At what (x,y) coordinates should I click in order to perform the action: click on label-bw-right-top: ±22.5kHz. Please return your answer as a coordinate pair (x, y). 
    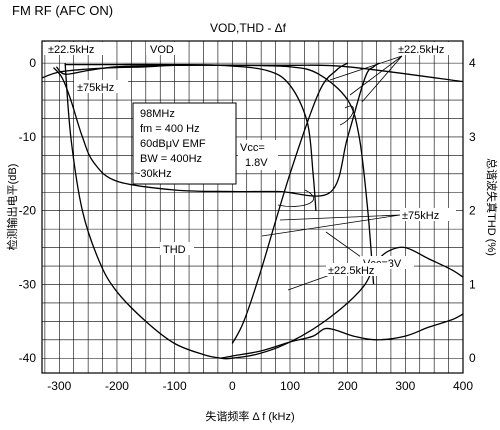
    Looking at the image, I should click on (421, 50).